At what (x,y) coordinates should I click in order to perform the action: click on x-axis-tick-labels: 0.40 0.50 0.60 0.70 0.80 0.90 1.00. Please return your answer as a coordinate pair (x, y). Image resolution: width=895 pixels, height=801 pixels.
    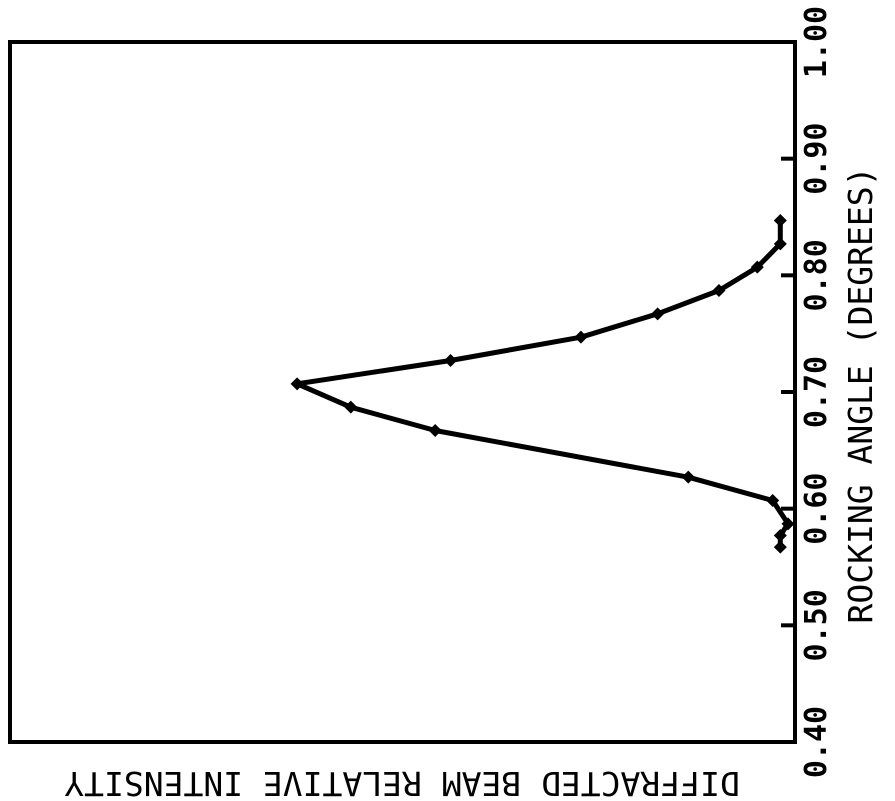
    Looking at the image, I should click on (816, 392).